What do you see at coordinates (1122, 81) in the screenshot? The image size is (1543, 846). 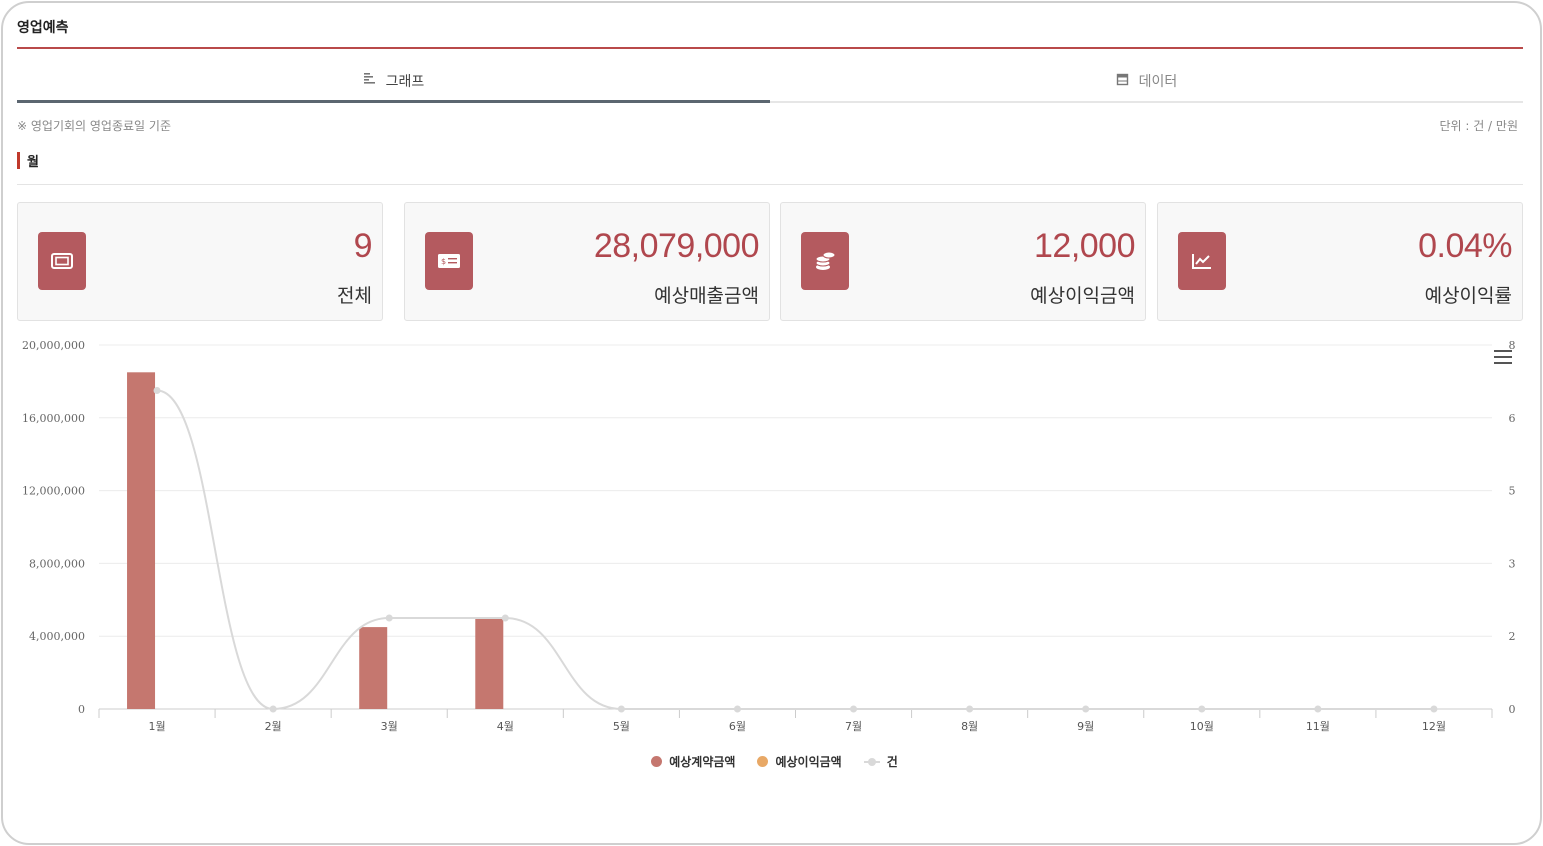 I see `table-icon` at bounding box center [1122, 81].